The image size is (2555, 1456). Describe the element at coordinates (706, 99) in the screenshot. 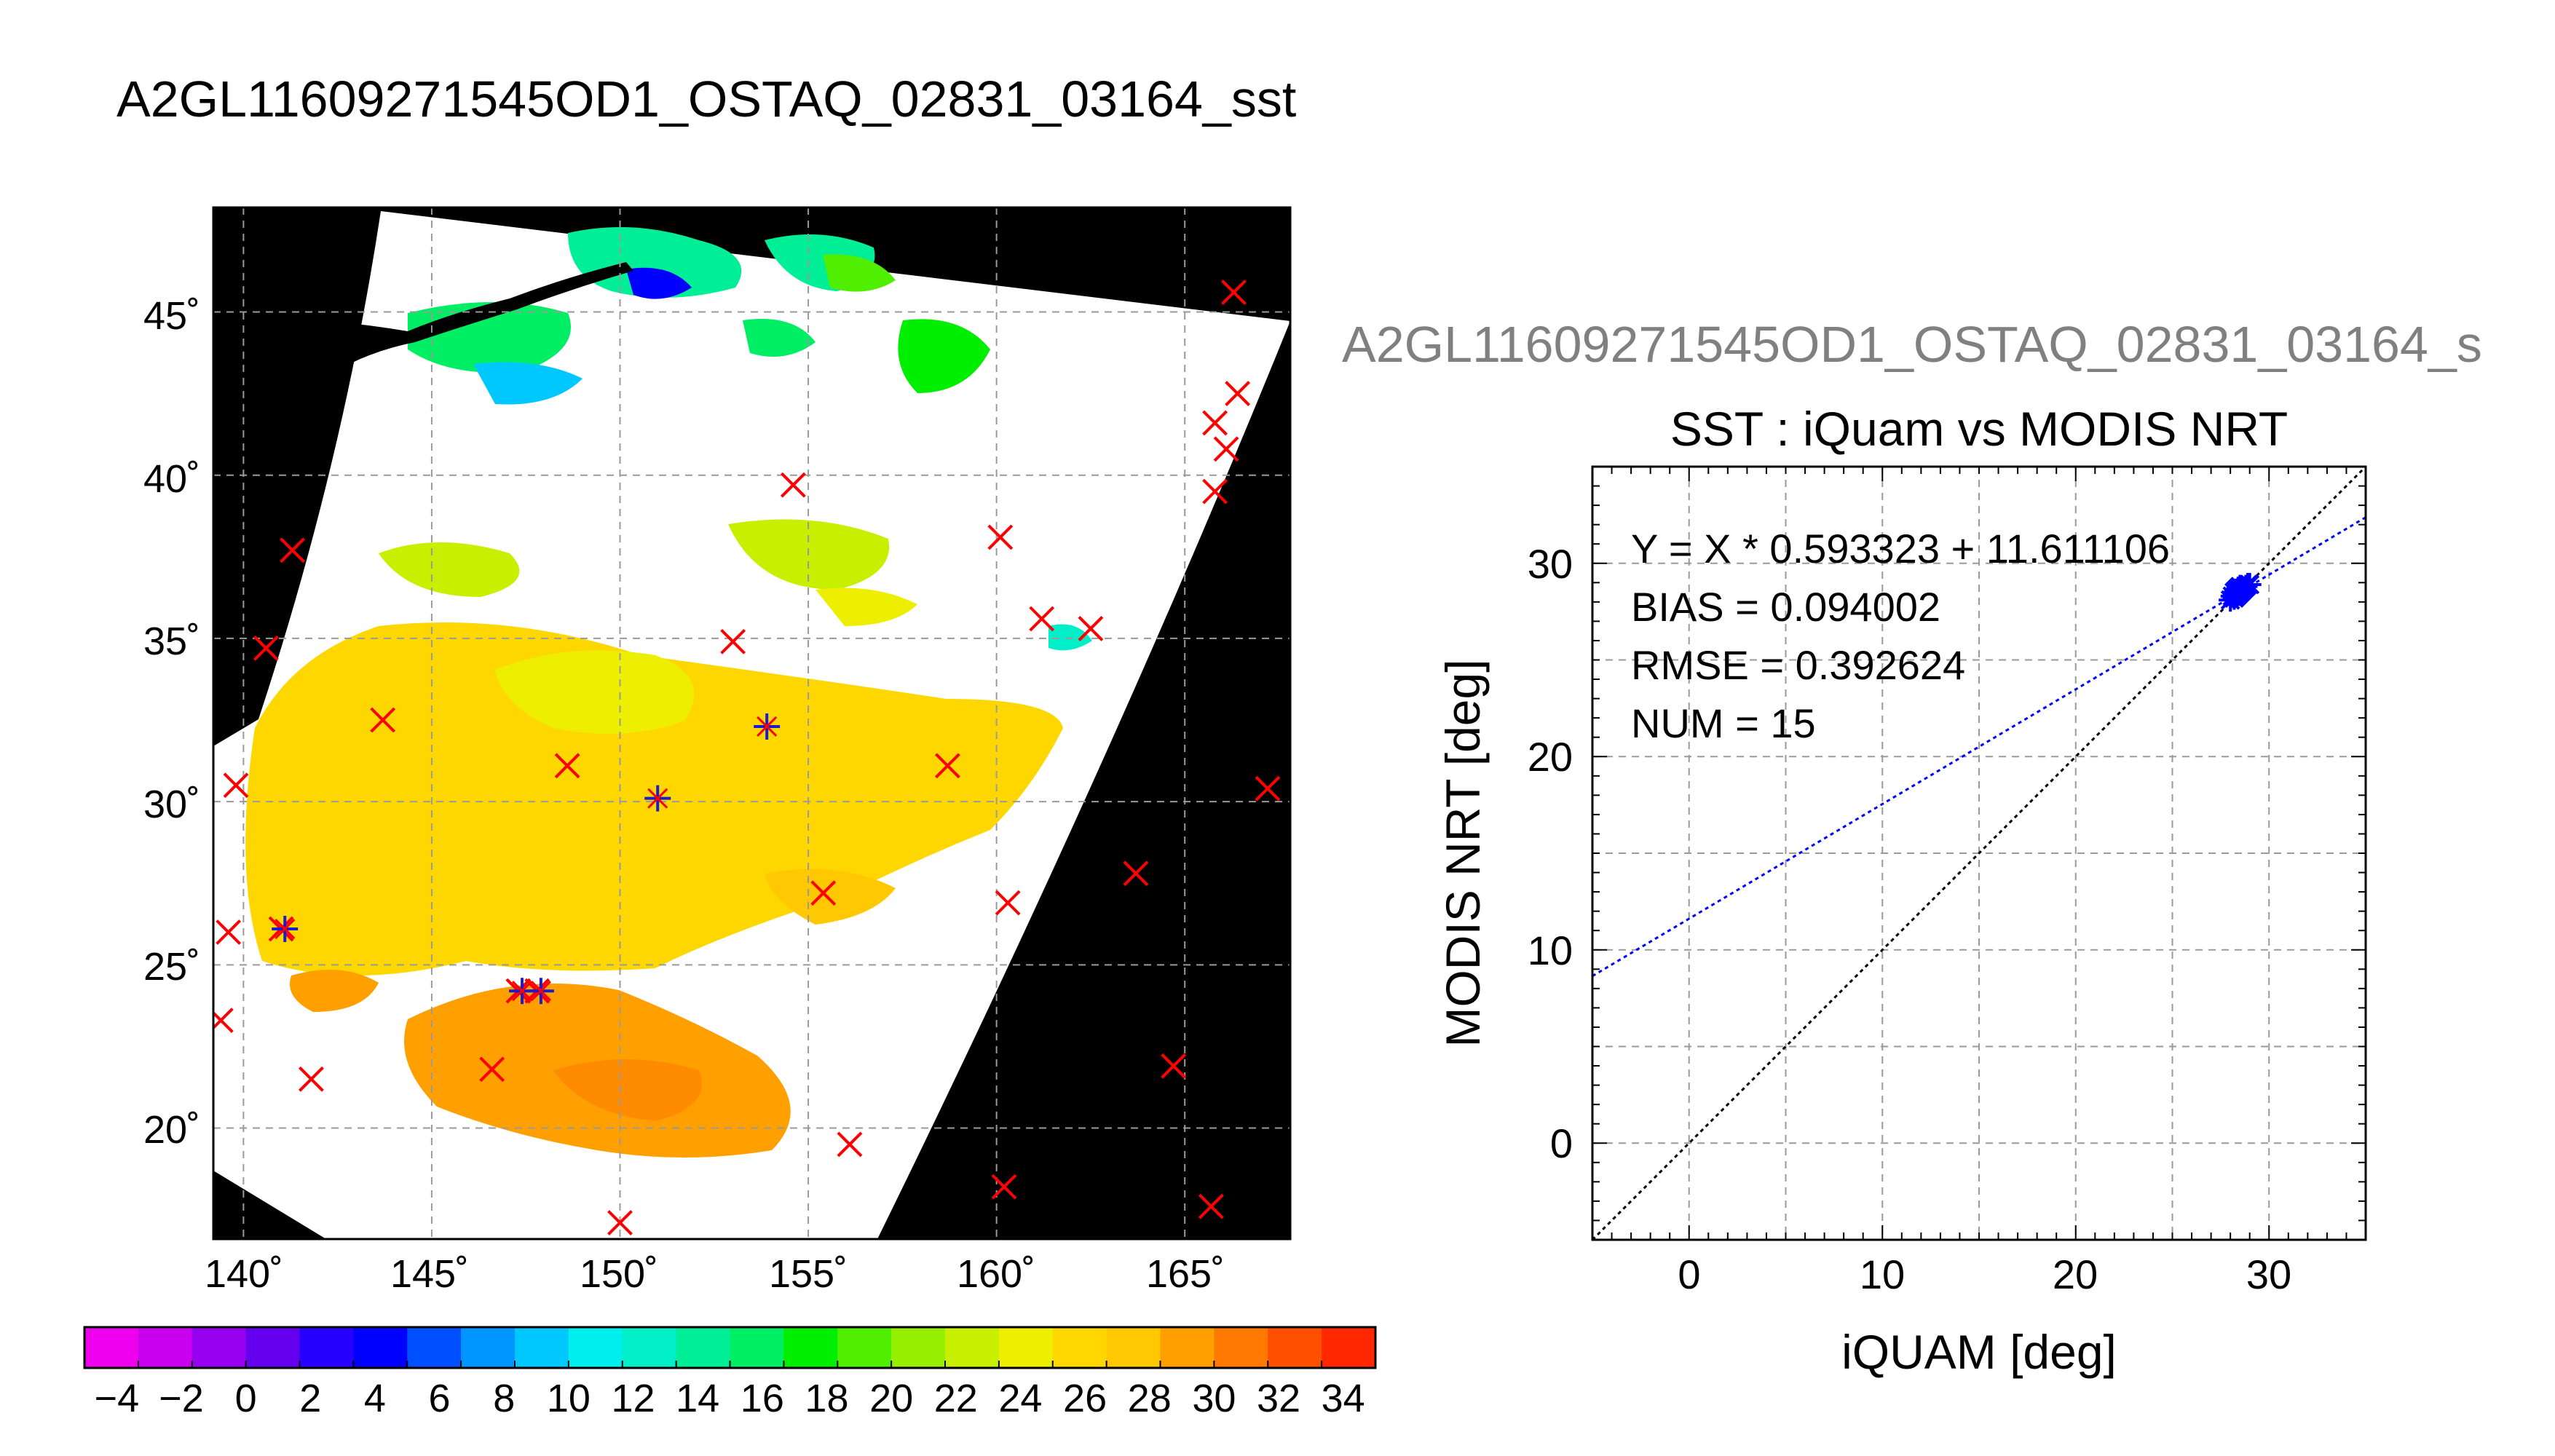

I see `map-title: A2GL11609271545OD1_OSTAQ_02831_03164_sst` at that location.